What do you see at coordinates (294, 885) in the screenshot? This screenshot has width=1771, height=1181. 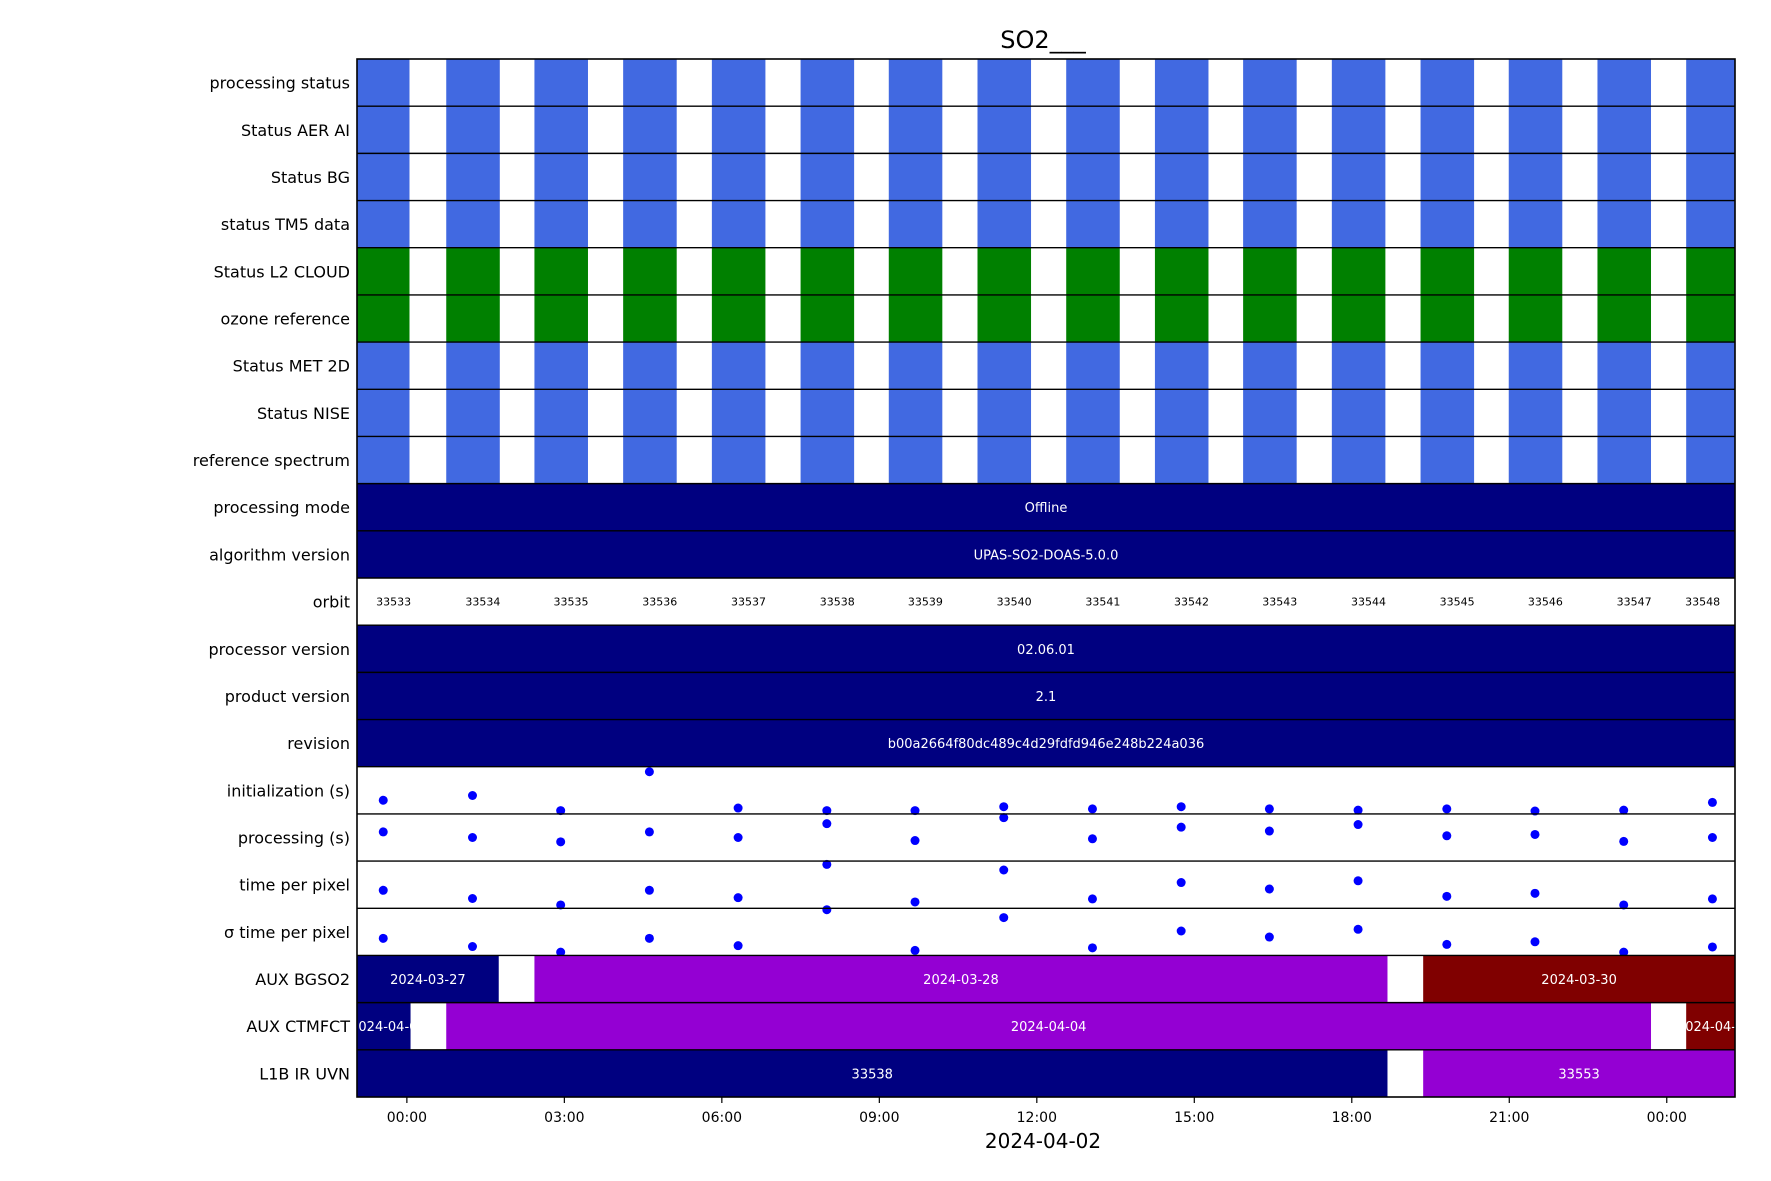 I see `row-label: time per pixel` at bounding box center [294, 885].